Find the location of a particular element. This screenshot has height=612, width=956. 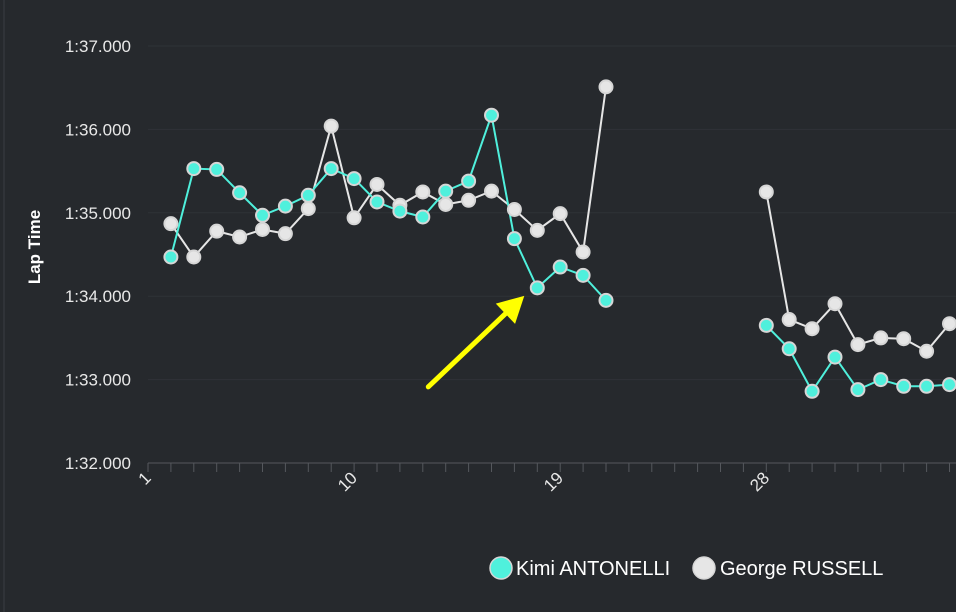

x-tick-label: 1 is located at coordinates (145, 478).